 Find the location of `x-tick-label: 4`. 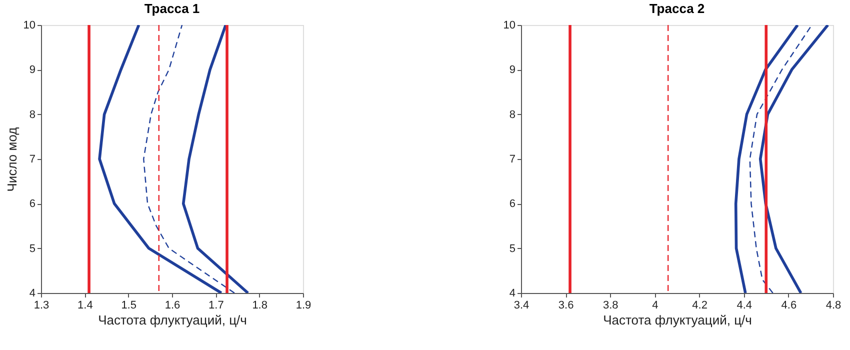

x-tick-label: 4 is located at coordinates (655, 306).